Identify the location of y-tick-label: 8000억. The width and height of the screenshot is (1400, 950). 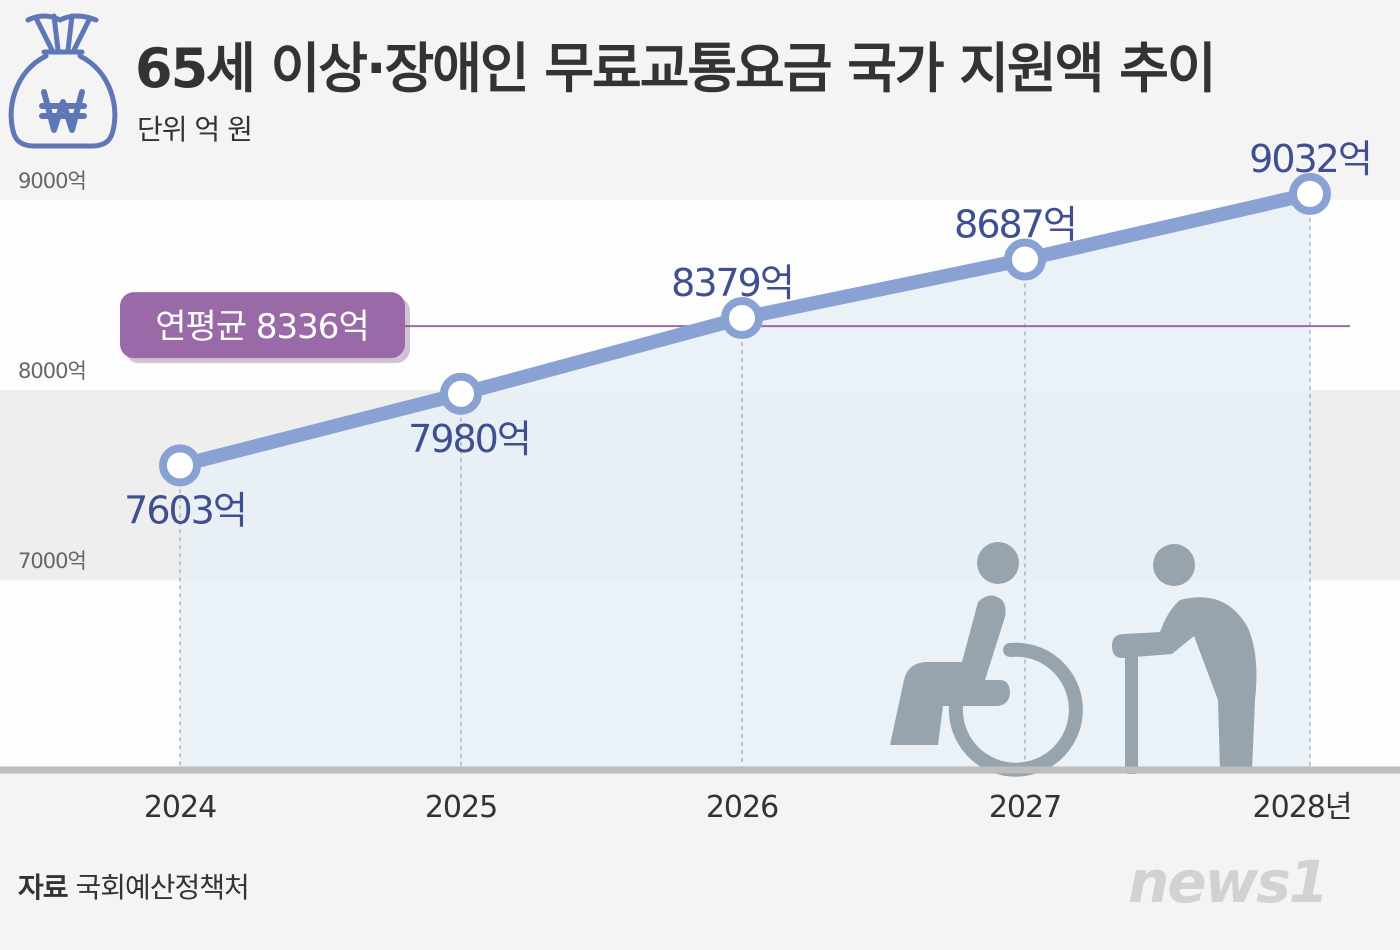
(52, 371).